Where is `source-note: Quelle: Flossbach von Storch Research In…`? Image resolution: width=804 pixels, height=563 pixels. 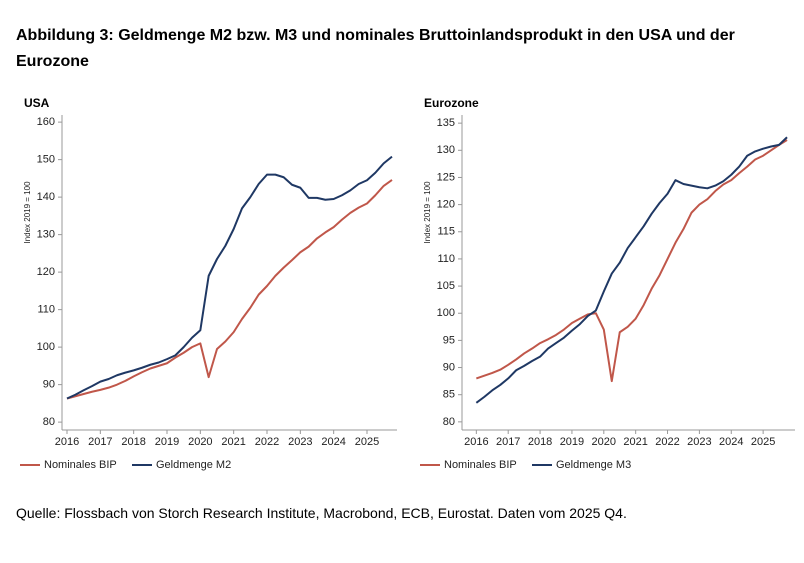
source-note: Quelle: Flossbach von Storch Research In… is located at coordinates (321, 513).